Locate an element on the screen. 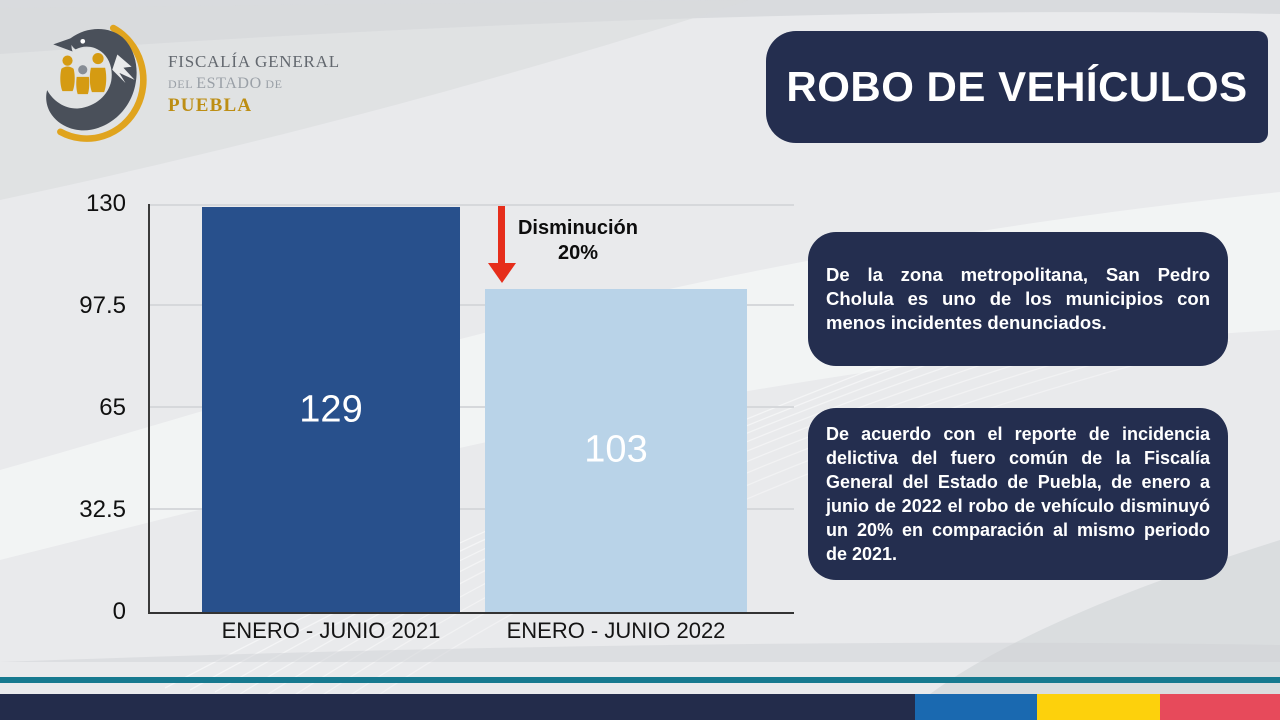  fiscalia-logo: FISCALÍA GENERAL DEL ESTADO DE PUEBLA is located at coordinates (190, 84).